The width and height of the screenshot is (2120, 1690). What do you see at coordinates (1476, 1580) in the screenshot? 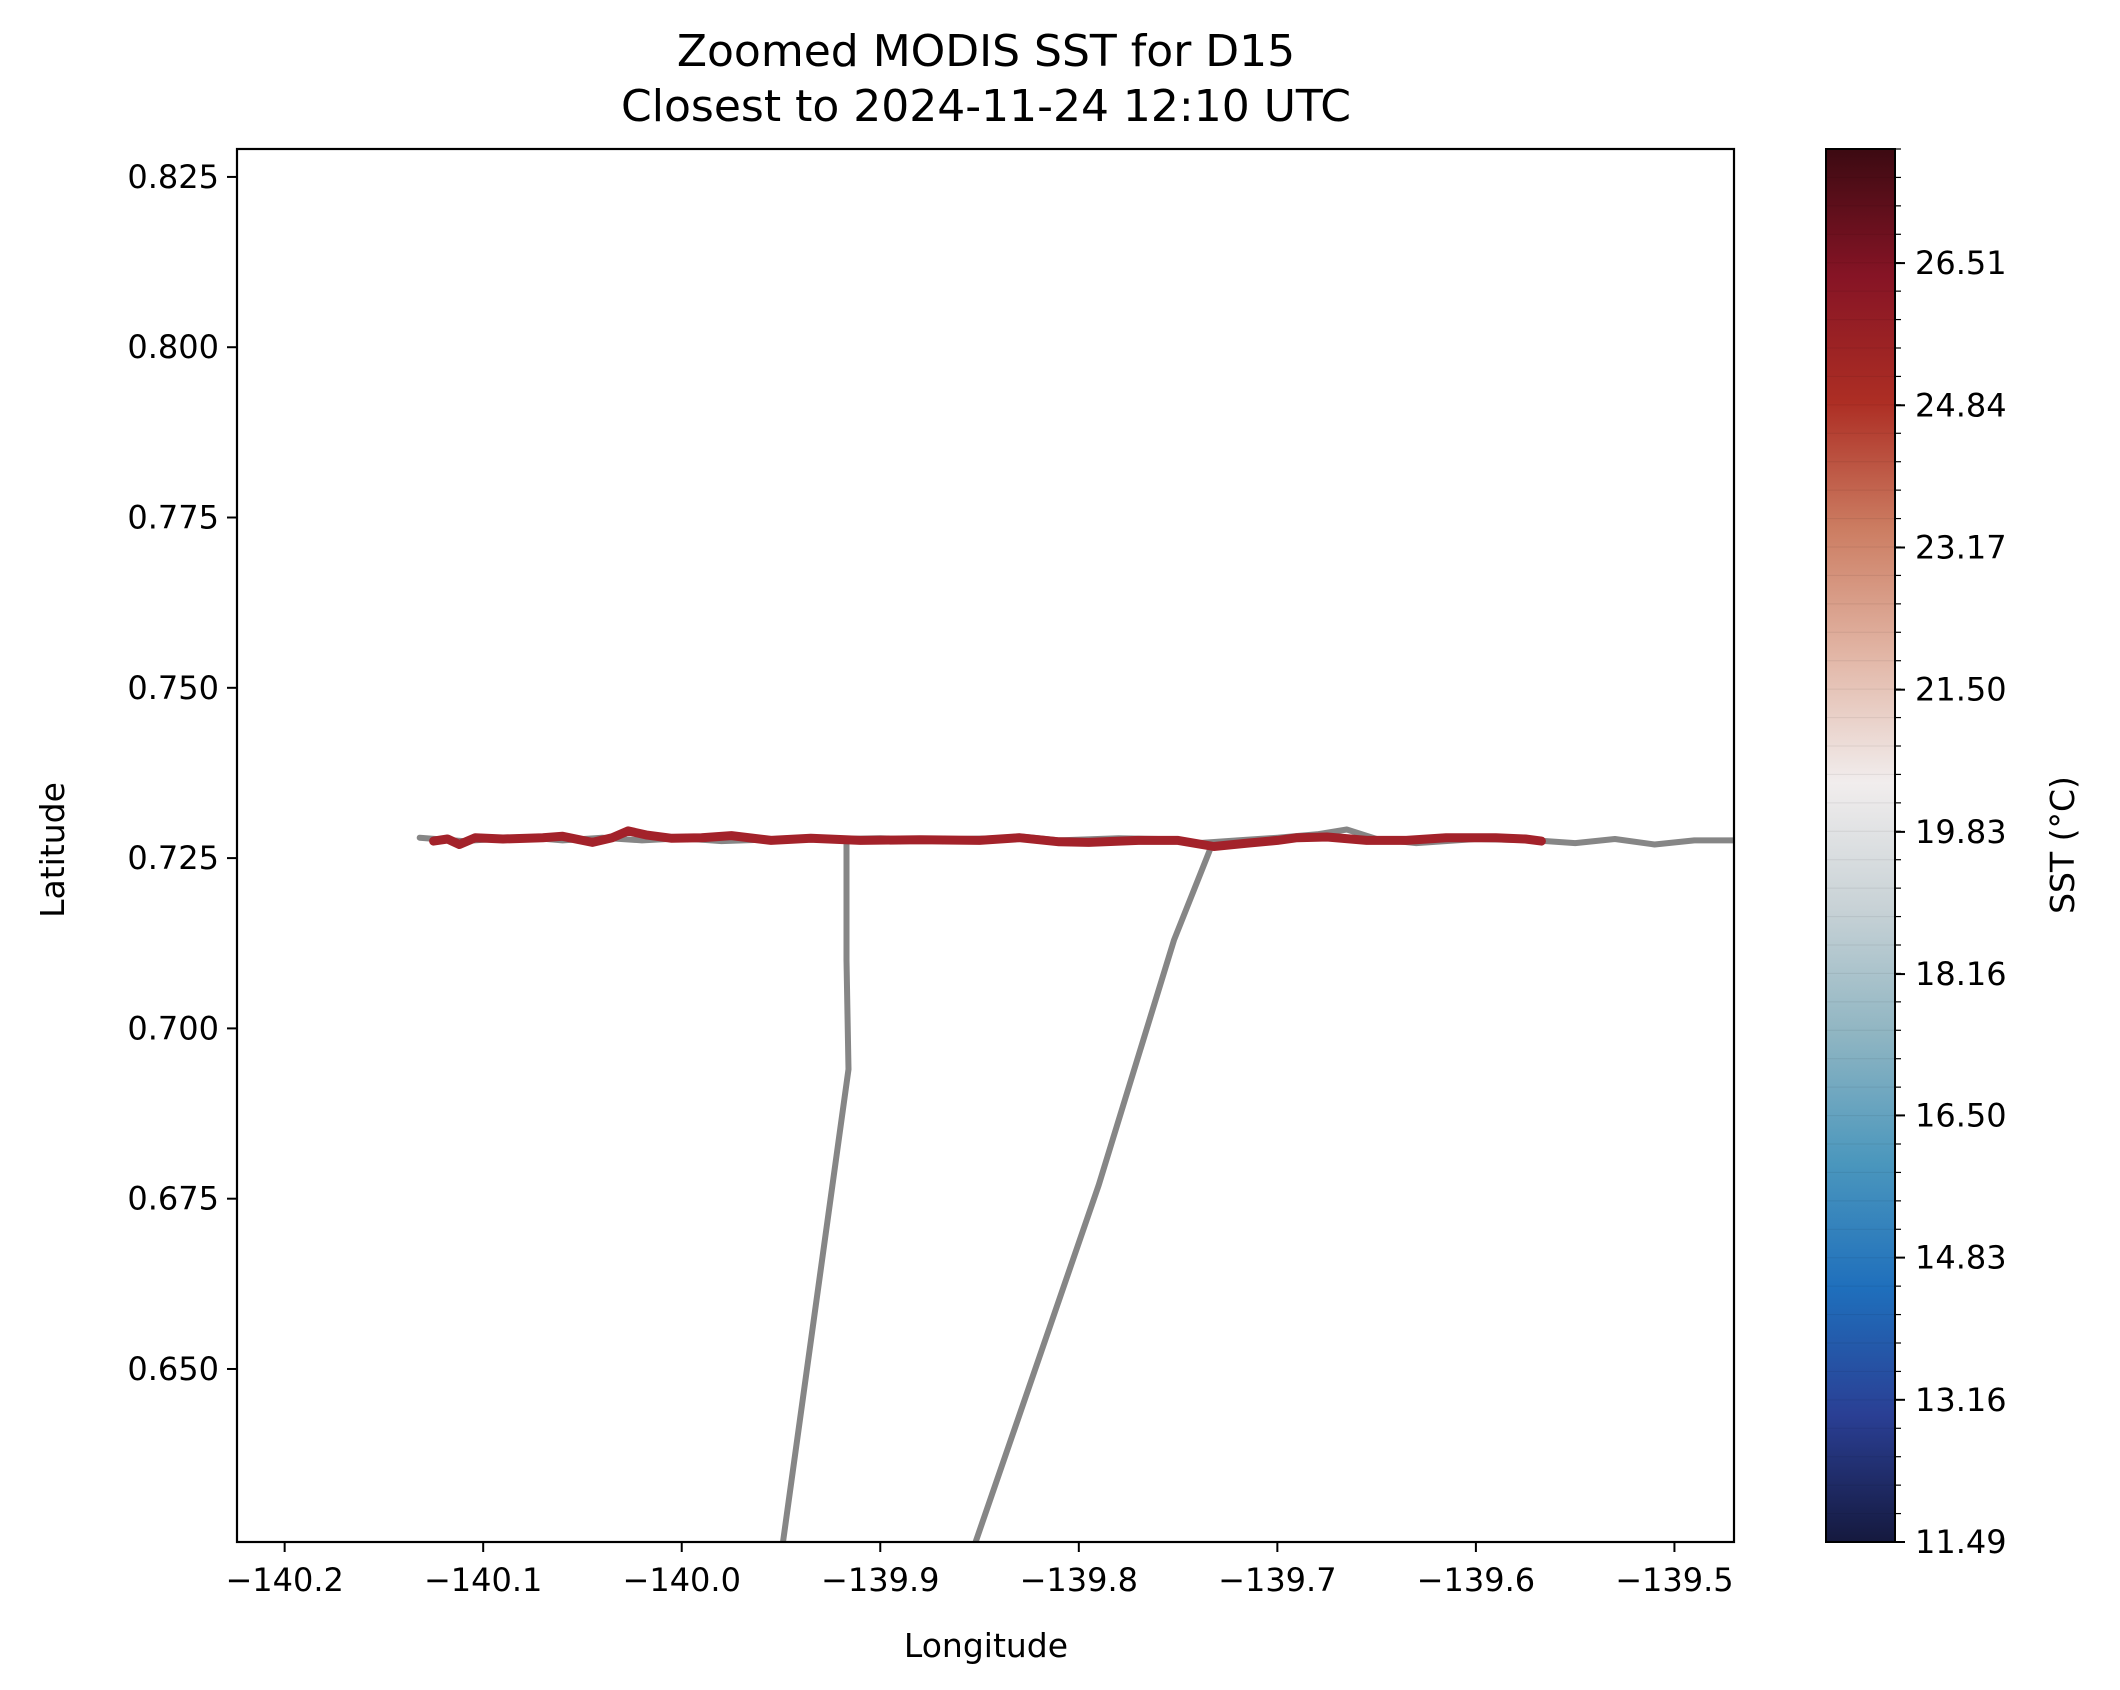
I see `x-tick-label: −139.6` at bounding box center [1476, 1580].